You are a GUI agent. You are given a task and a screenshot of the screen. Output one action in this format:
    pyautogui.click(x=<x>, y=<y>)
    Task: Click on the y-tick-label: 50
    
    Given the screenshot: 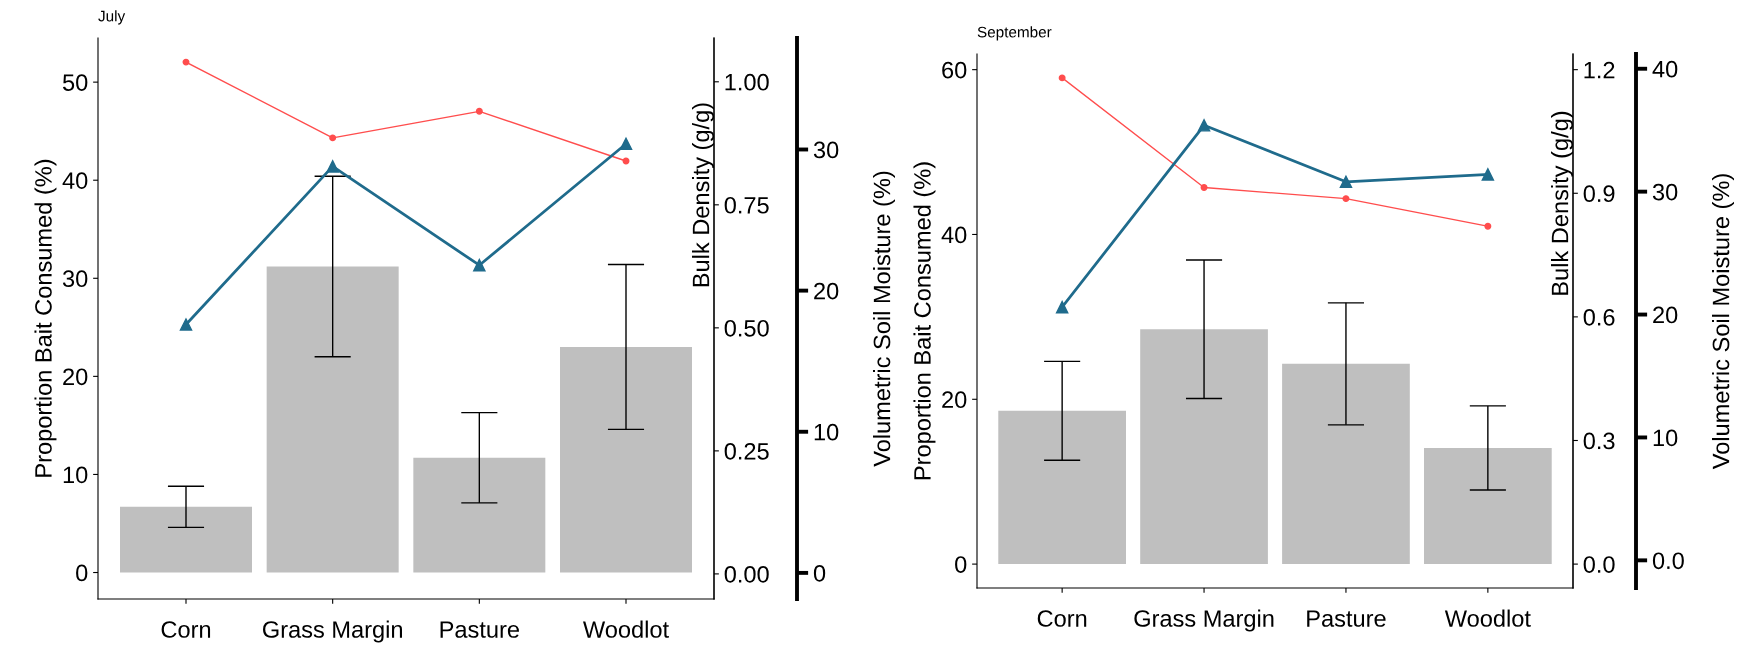 What is the action you would take?
    pyautogui.click(x=75, y=82)
    